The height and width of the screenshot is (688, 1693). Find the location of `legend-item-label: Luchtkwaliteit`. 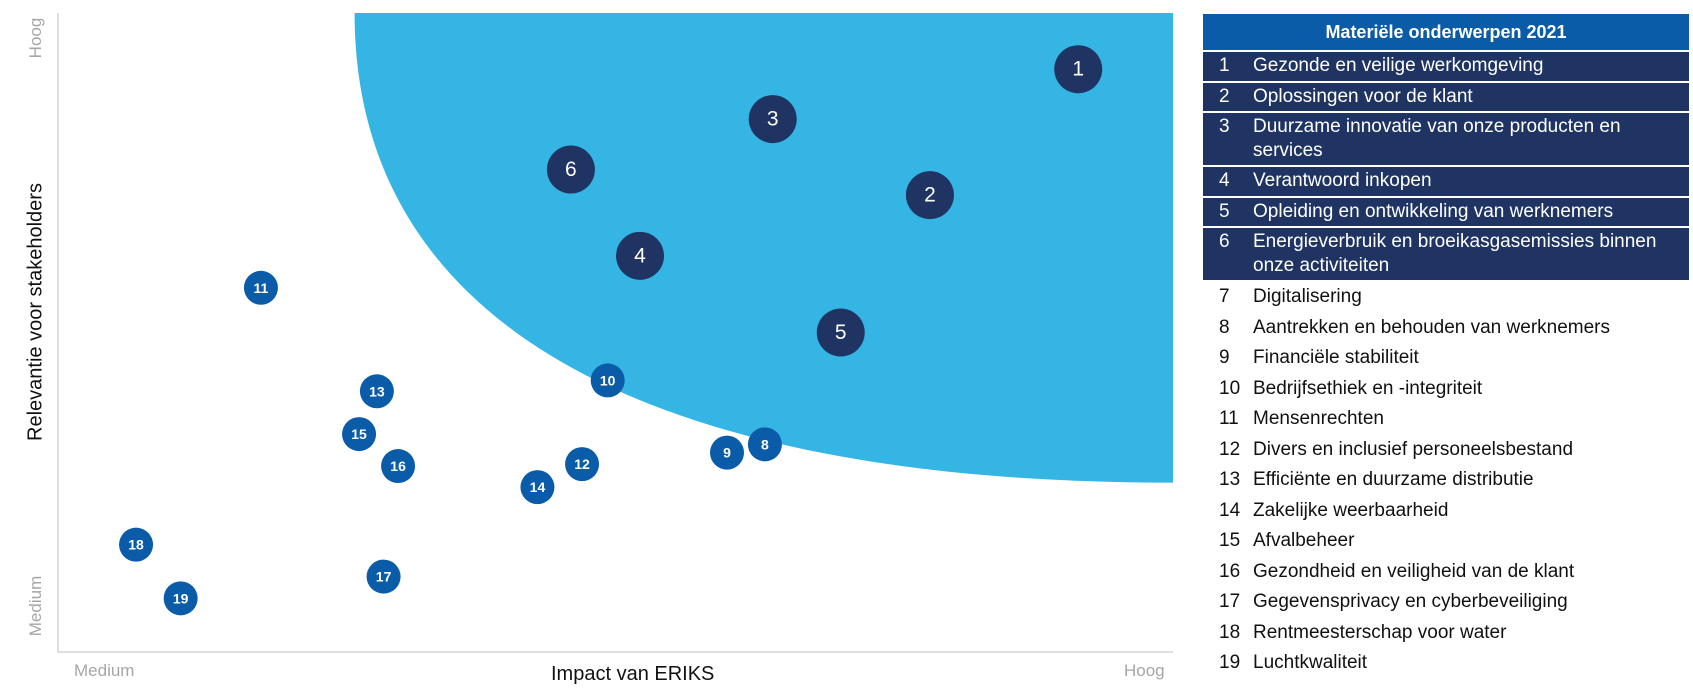

legend-item-label: Luchtkwaliteit is located at coordinates (1310, 662).